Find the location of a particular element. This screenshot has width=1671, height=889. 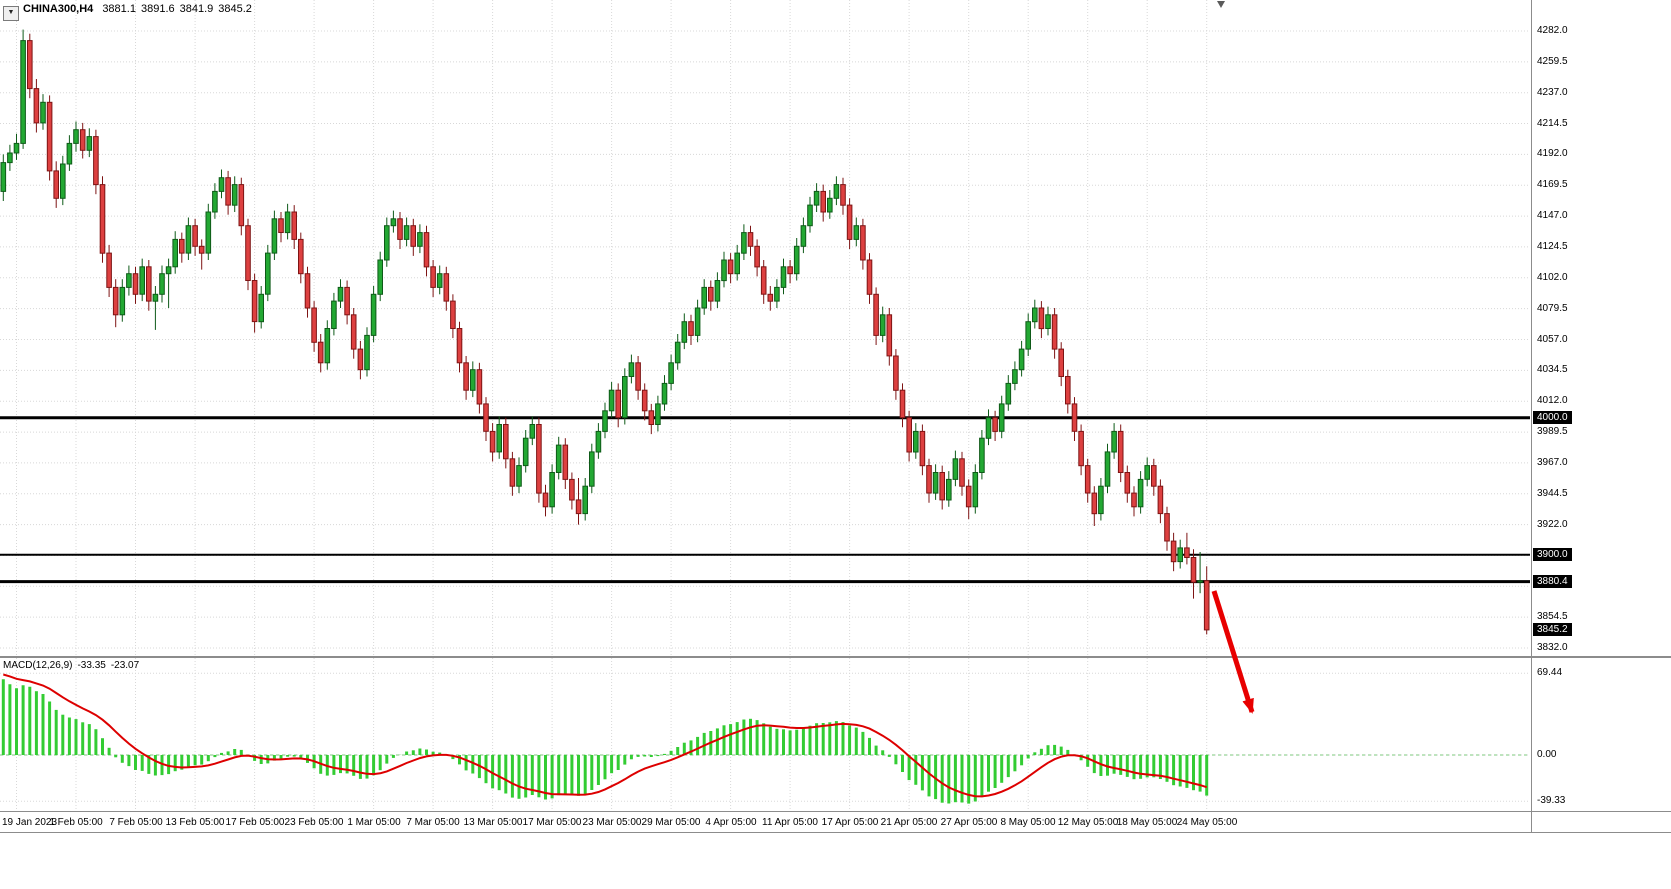

time-axis-label: 23 Mar 05:00 is located at coordinates (612, 822).